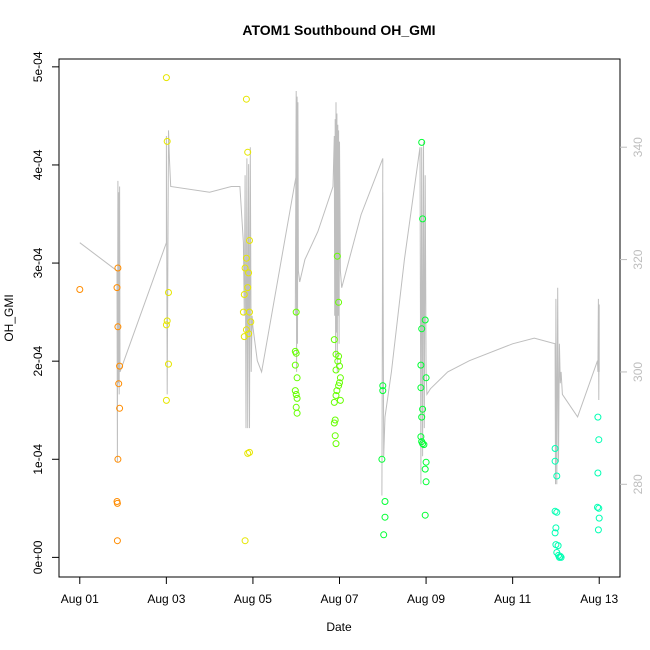  What do you see at coordinates (512, 599) in the screenshot?
I see `x-tick-label: Aug 11` at bounding box center [512, 599].